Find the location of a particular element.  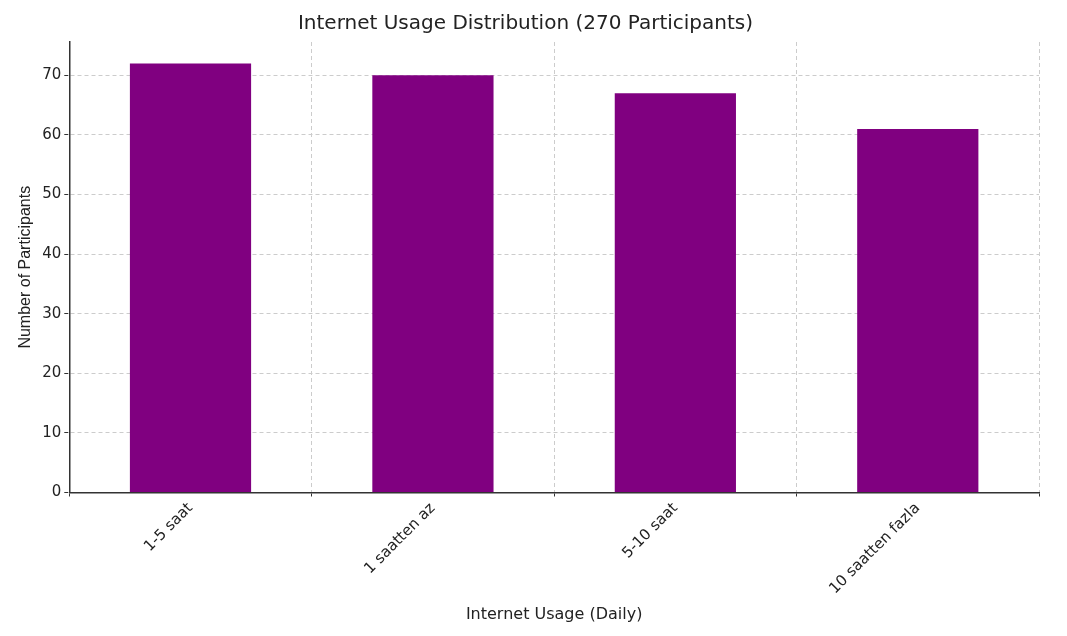

y-tick-label: 0 is located at coordinates (56, 491).